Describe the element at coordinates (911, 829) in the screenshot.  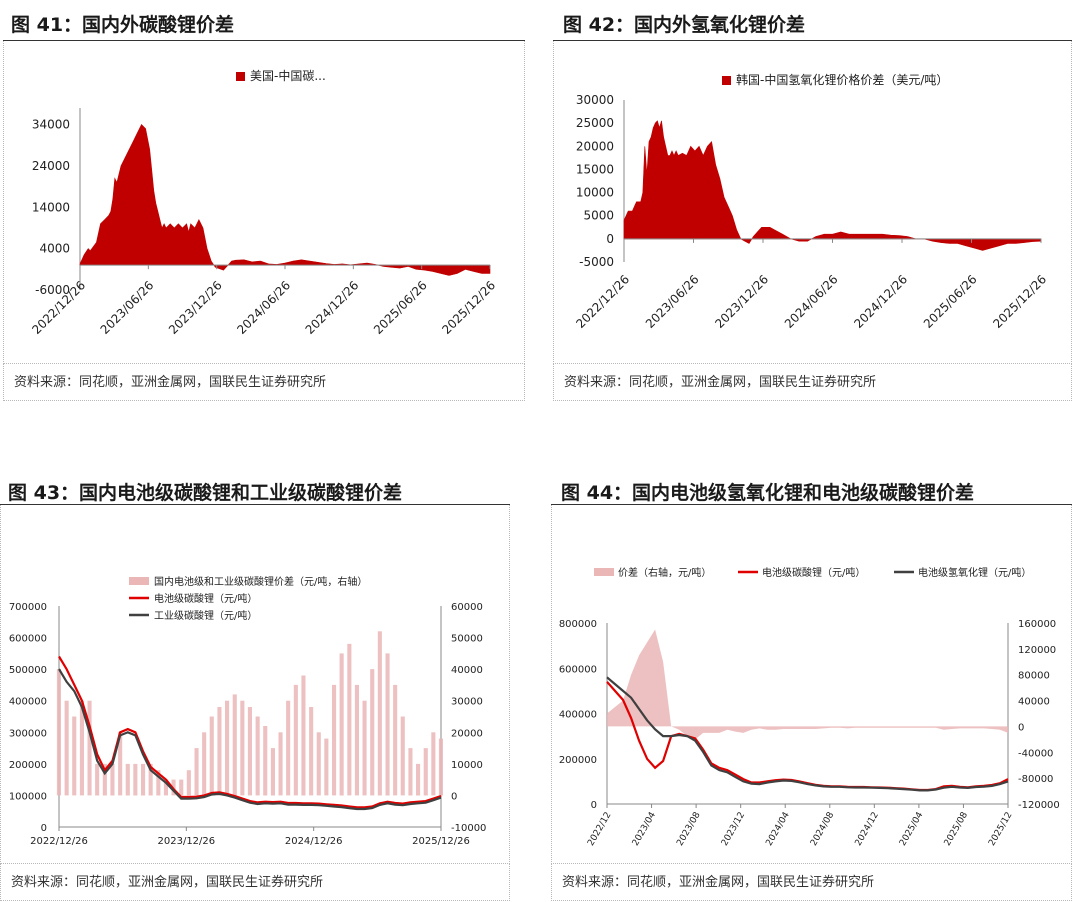
I see `x-tick-label: 2025/04` at that location.